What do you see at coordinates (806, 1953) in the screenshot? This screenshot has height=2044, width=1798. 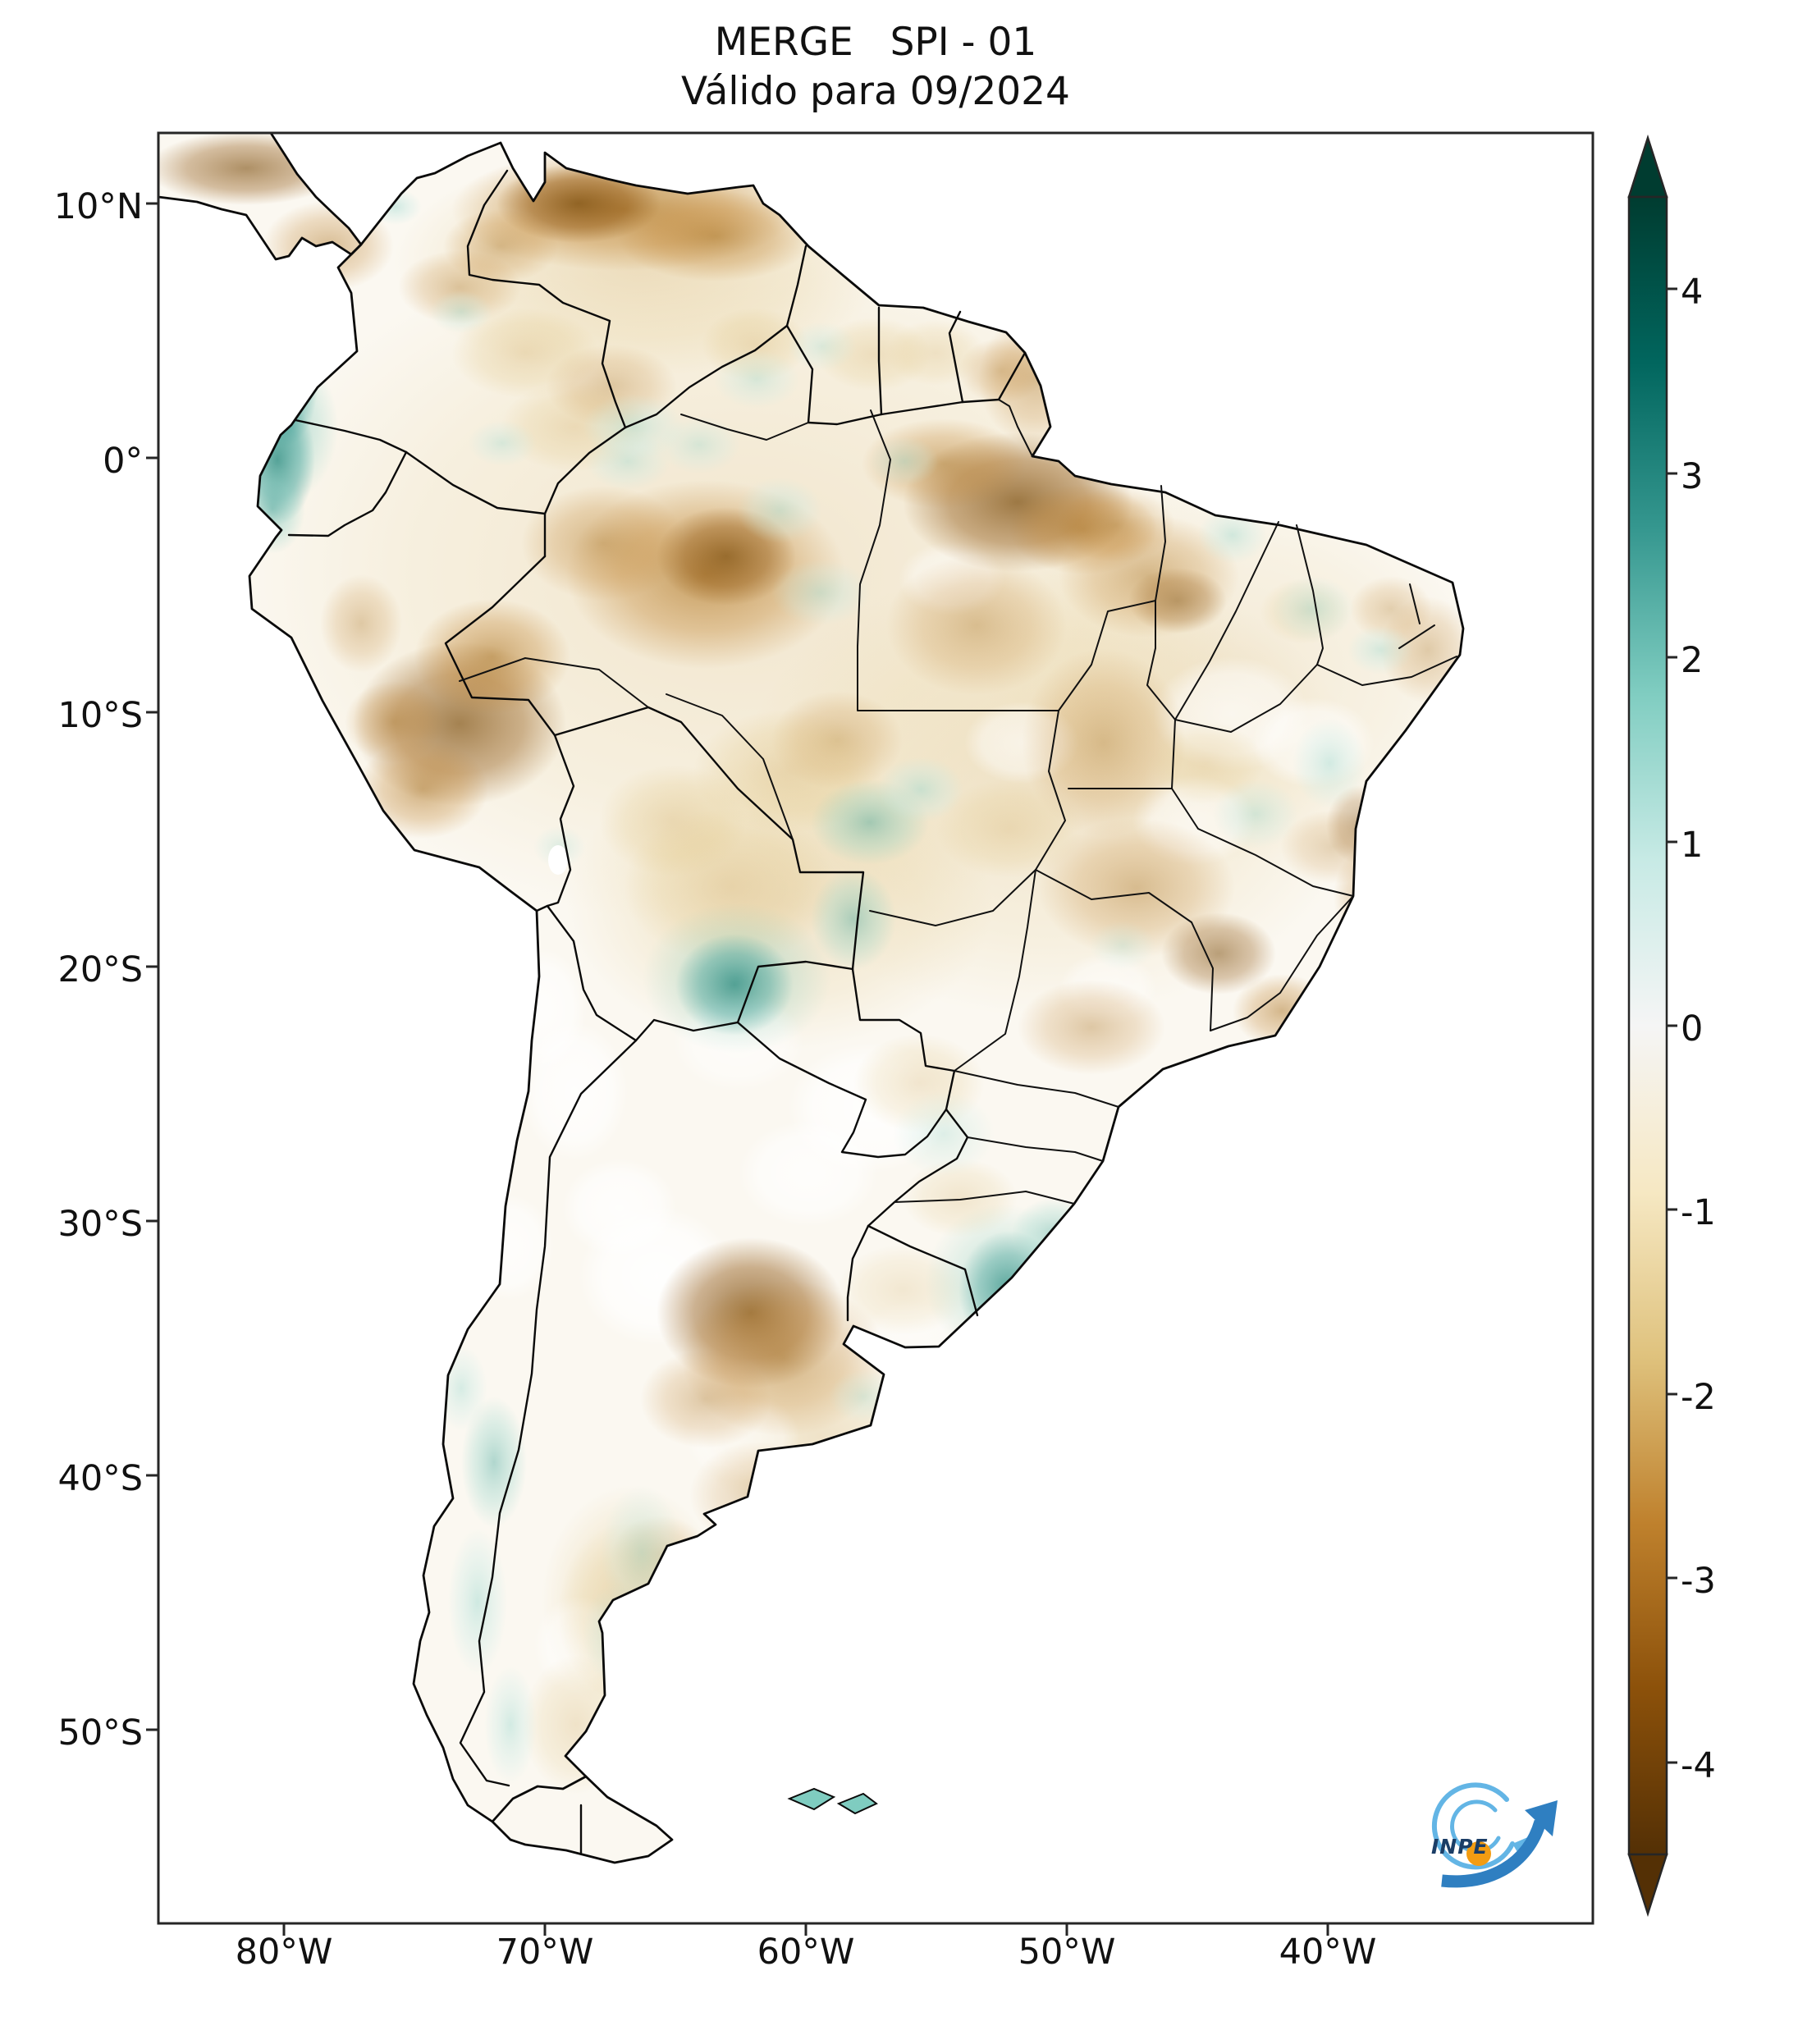 I see `lon-tick-label: 60°W` at bounding box center [806, 1953].